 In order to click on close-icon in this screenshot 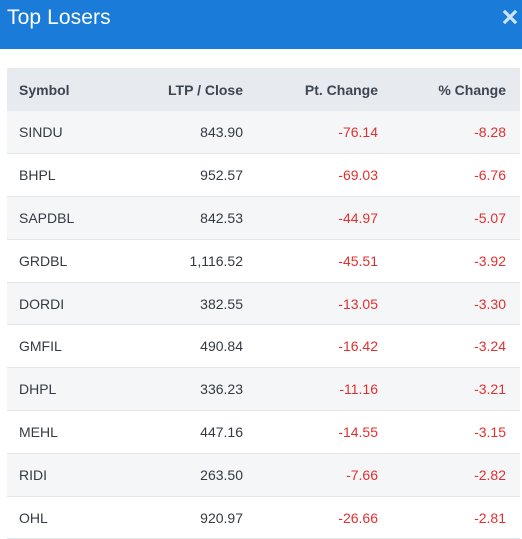, I will do `click(510, 17)`.